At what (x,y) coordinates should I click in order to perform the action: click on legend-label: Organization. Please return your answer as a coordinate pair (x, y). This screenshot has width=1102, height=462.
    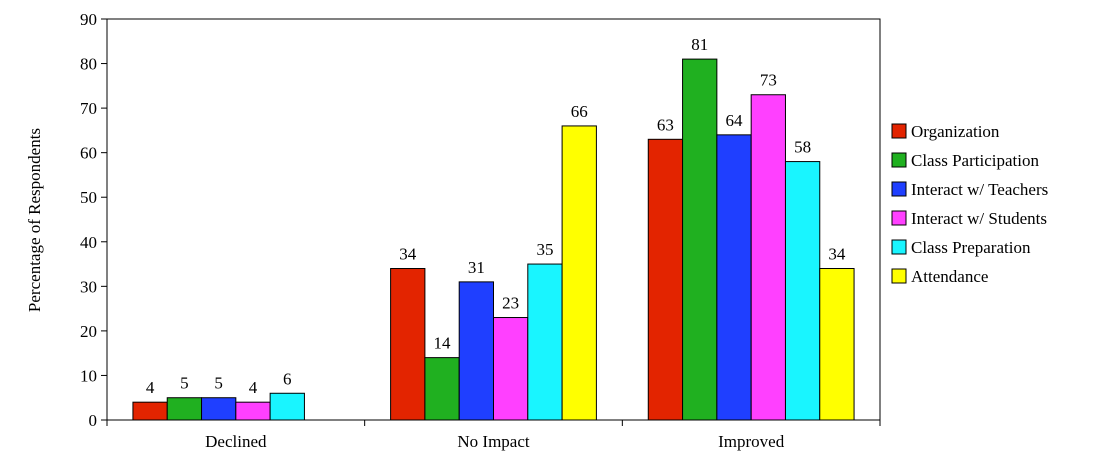
    Looking at the image, I should click on (955, 131).